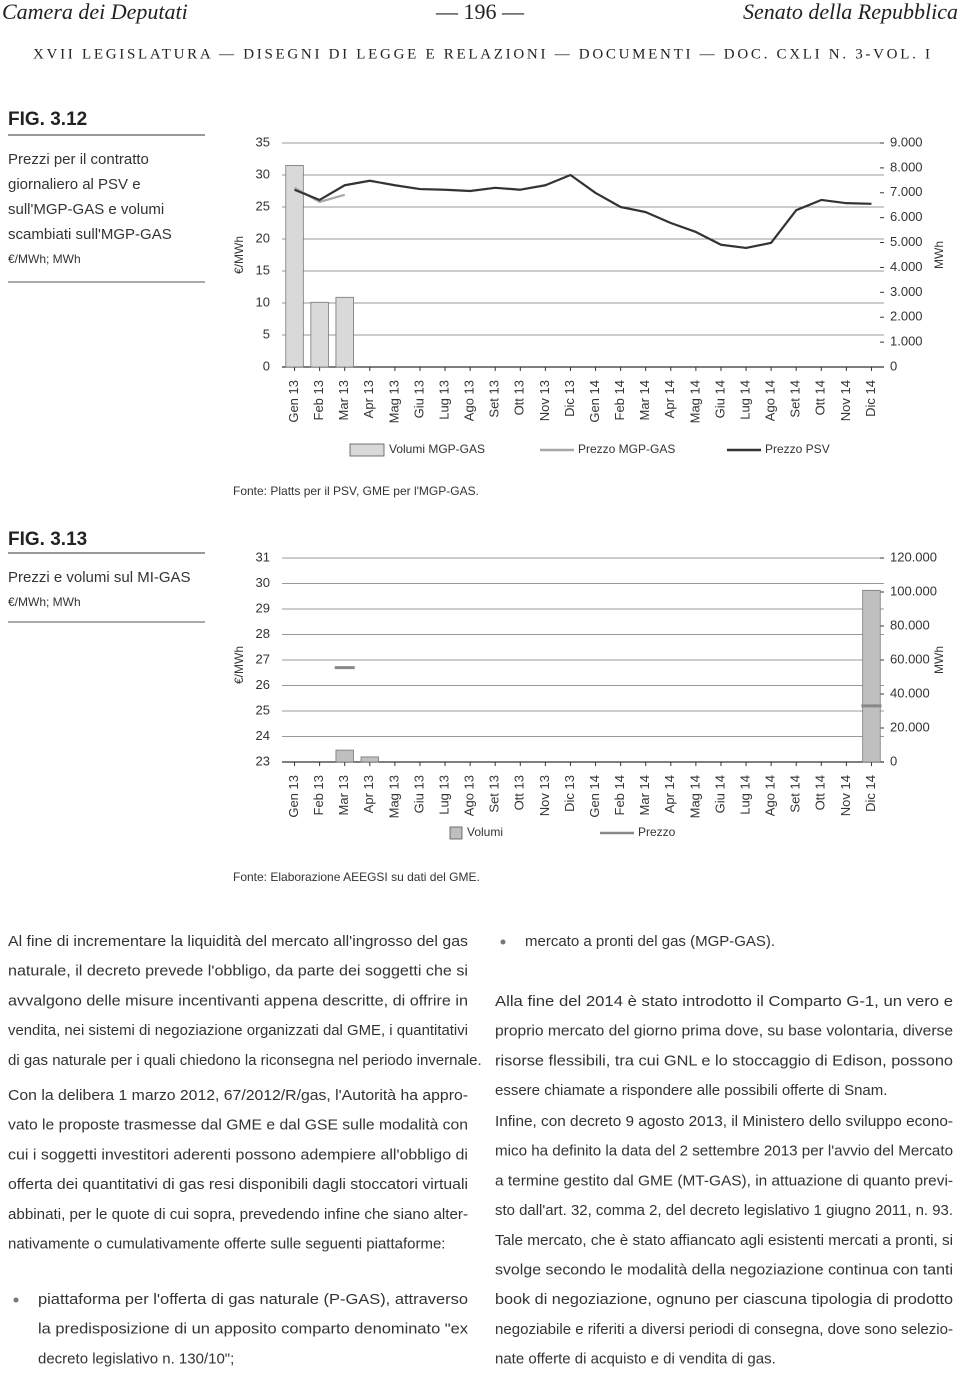 Image resolution: width=960 pixels, height=1378 pixels. What do you see at coordinates (263, 658) in the screenshot?
I see `y-tick-label: 27` at bounding box center [263, 658].